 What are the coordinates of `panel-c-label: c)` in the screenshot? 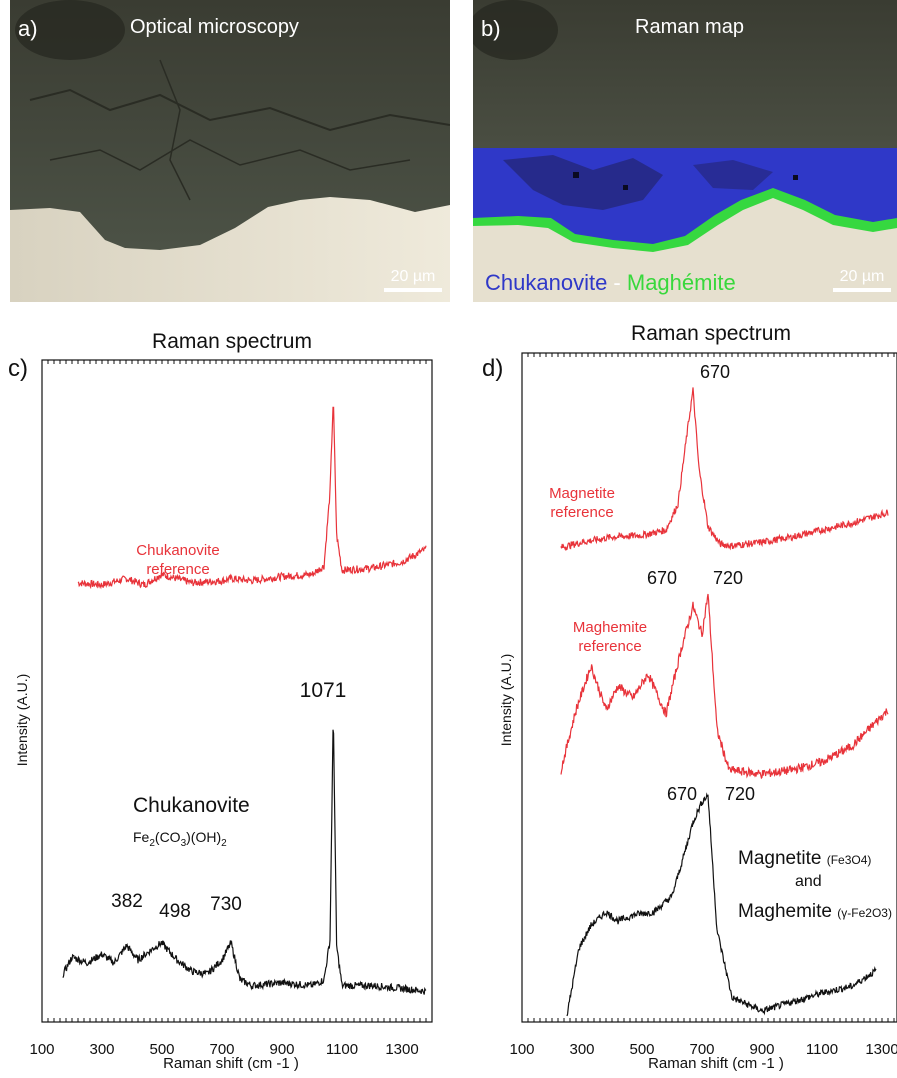 It's located at (18, 368).